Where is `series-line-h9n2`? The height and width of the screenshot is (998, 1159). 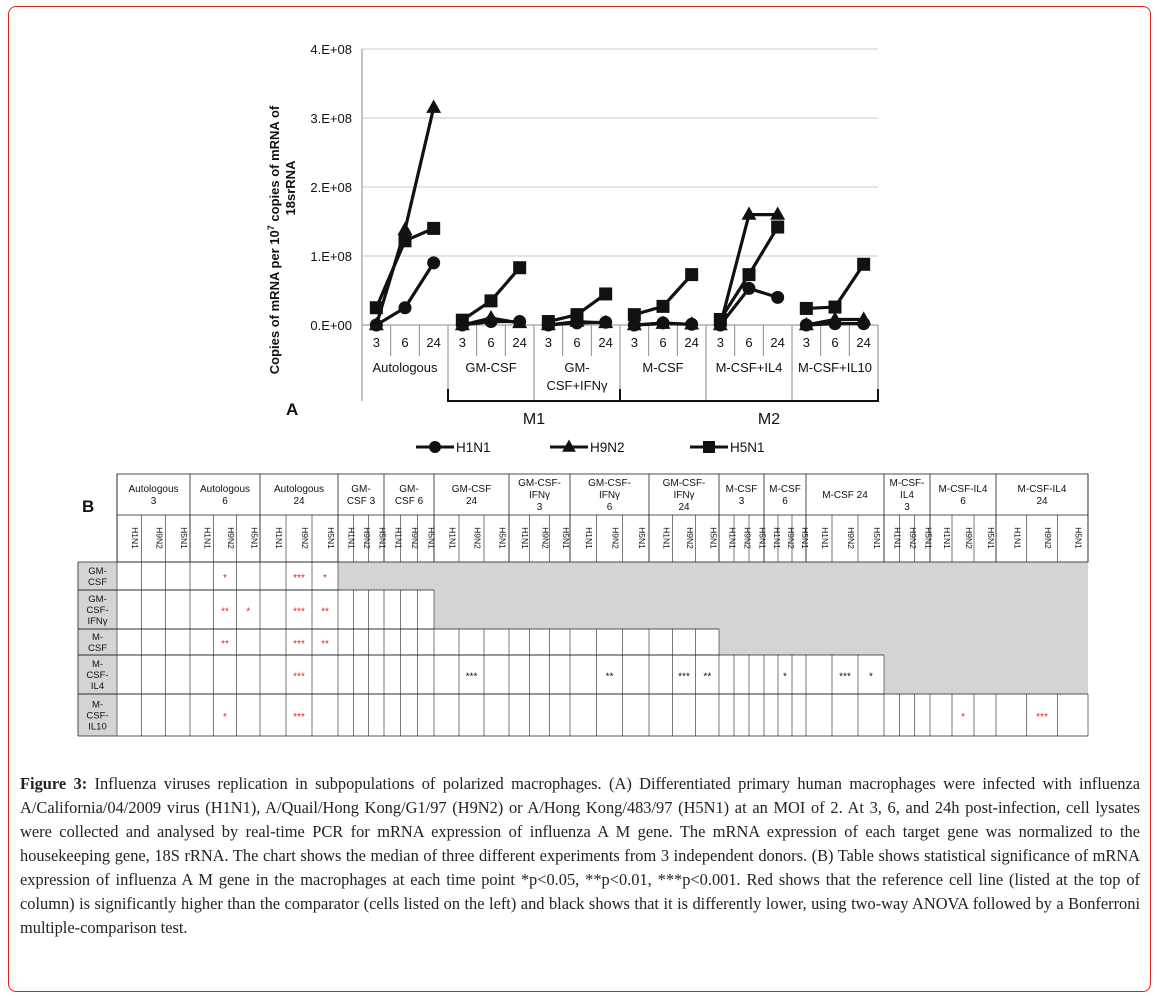 series-line-h9n2 is located at coordinates (405, 216).